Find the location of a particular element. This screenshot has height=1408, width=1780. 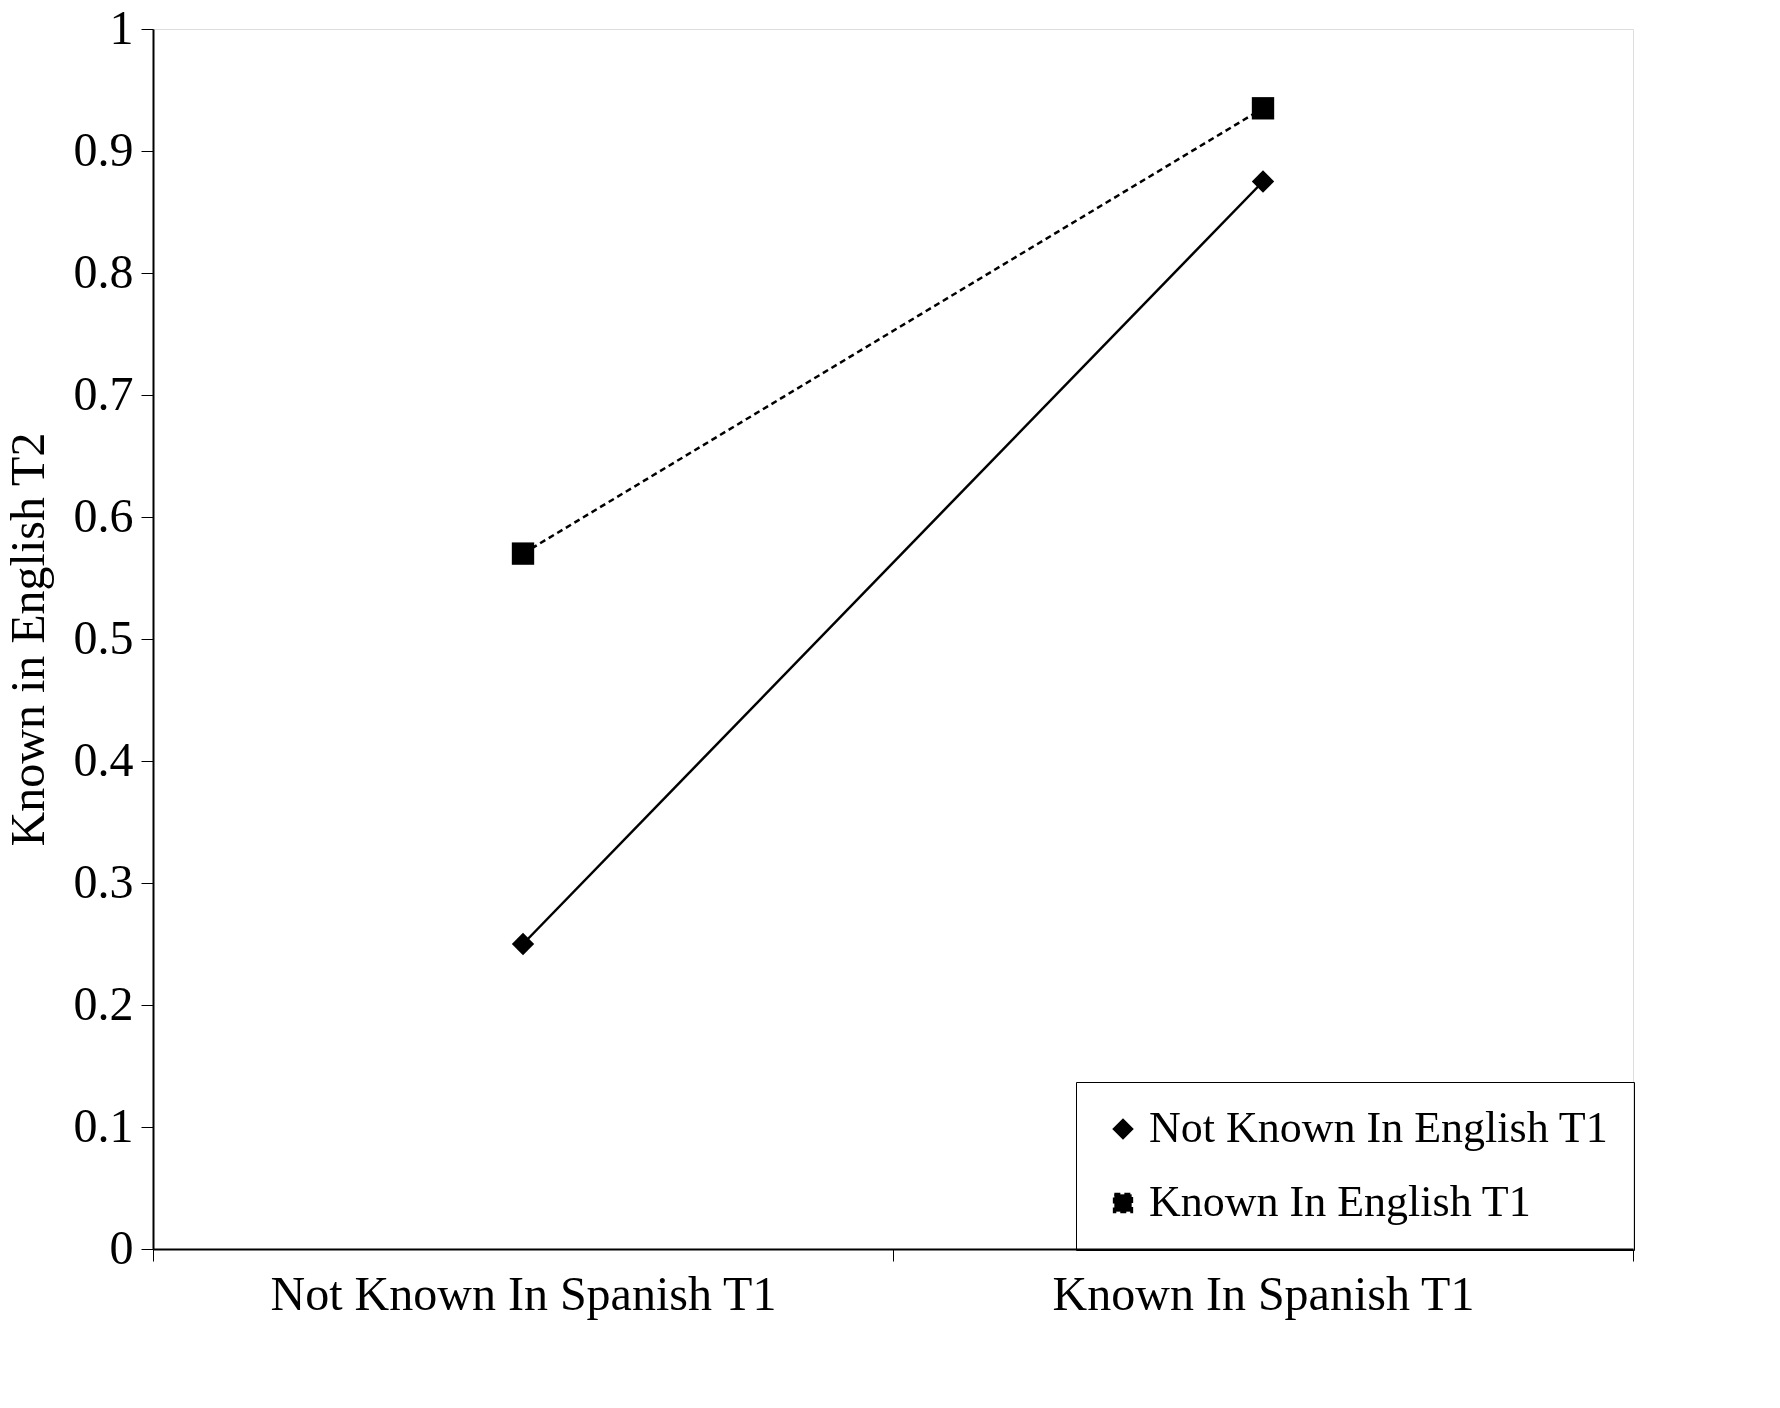

y-tick-label: 0.8 is located at coordinates (103, 271).